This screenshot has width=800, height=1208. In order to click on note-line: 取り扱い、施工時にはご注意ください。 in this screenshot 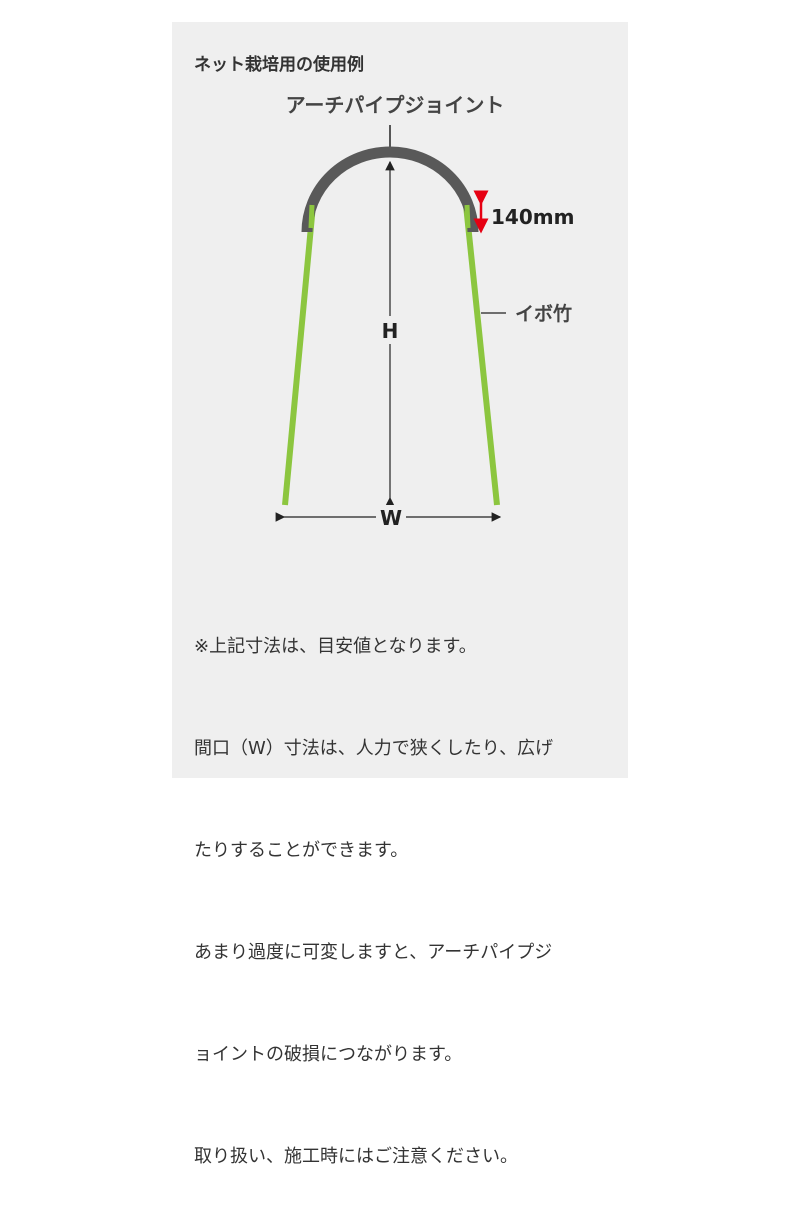, I will do `click(356, 1156)`.